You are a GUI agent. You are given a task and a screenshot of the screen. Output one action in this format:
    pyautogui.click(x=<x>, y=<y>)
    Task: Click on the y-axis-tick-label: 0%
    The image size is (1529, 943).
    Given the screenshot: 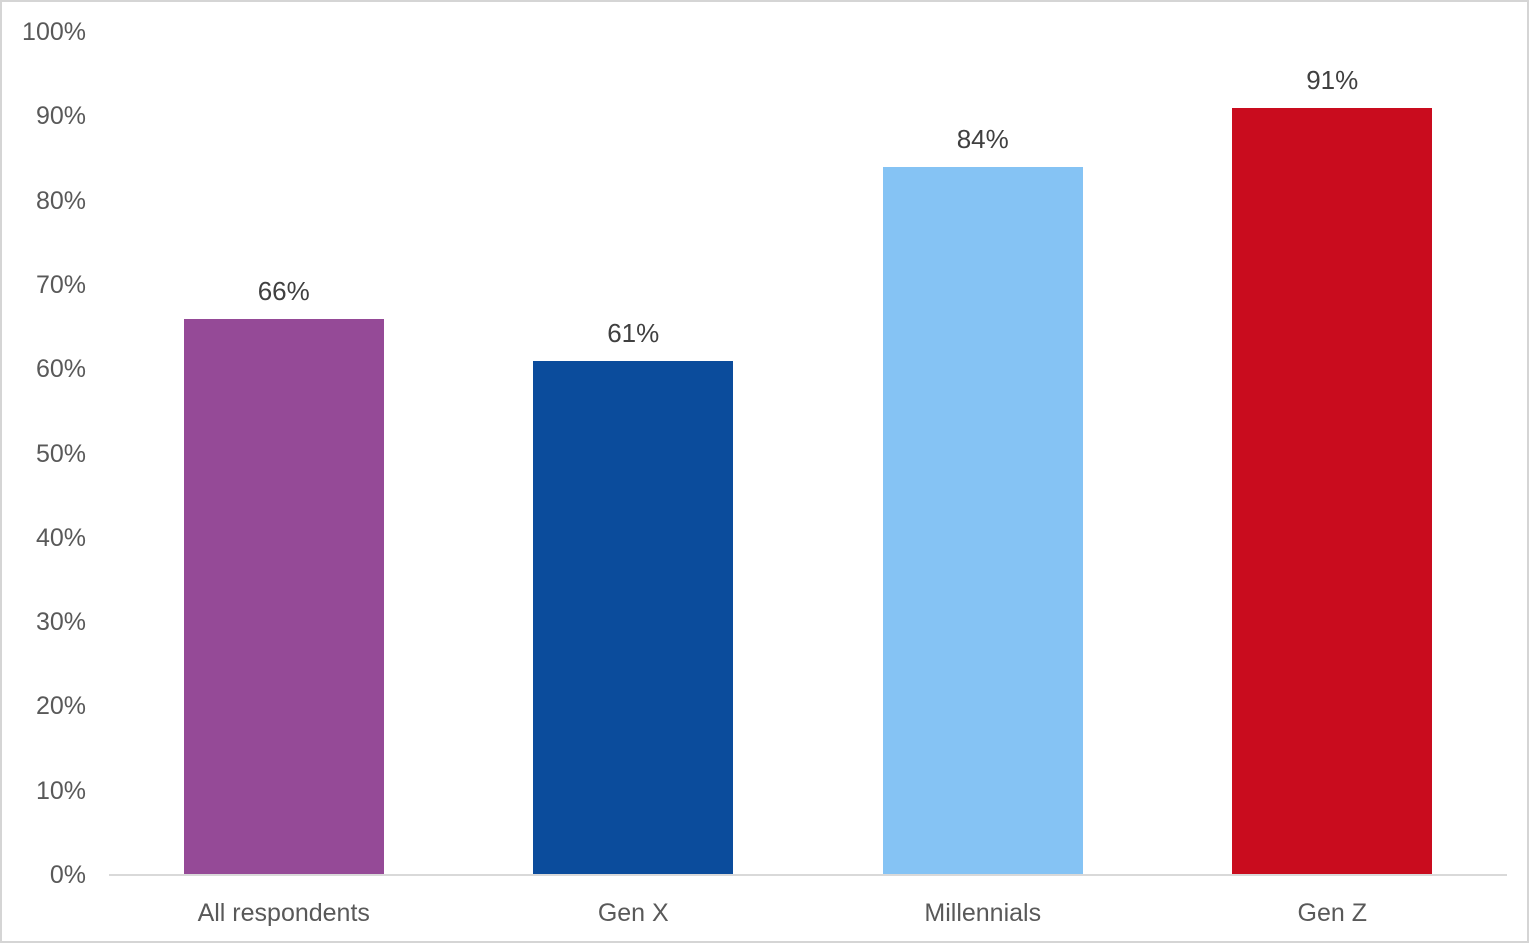 What is the action you would take?
    pyautogui.click(x=67, y=875)
    